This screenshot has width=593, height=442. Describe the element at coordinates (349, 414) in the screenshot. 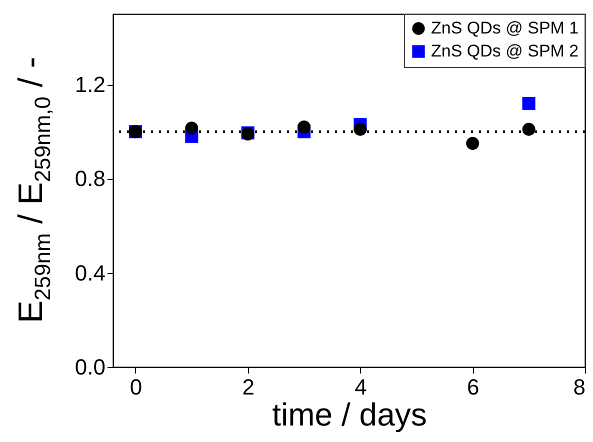

I see `x-axis-title: time / days` at that location.